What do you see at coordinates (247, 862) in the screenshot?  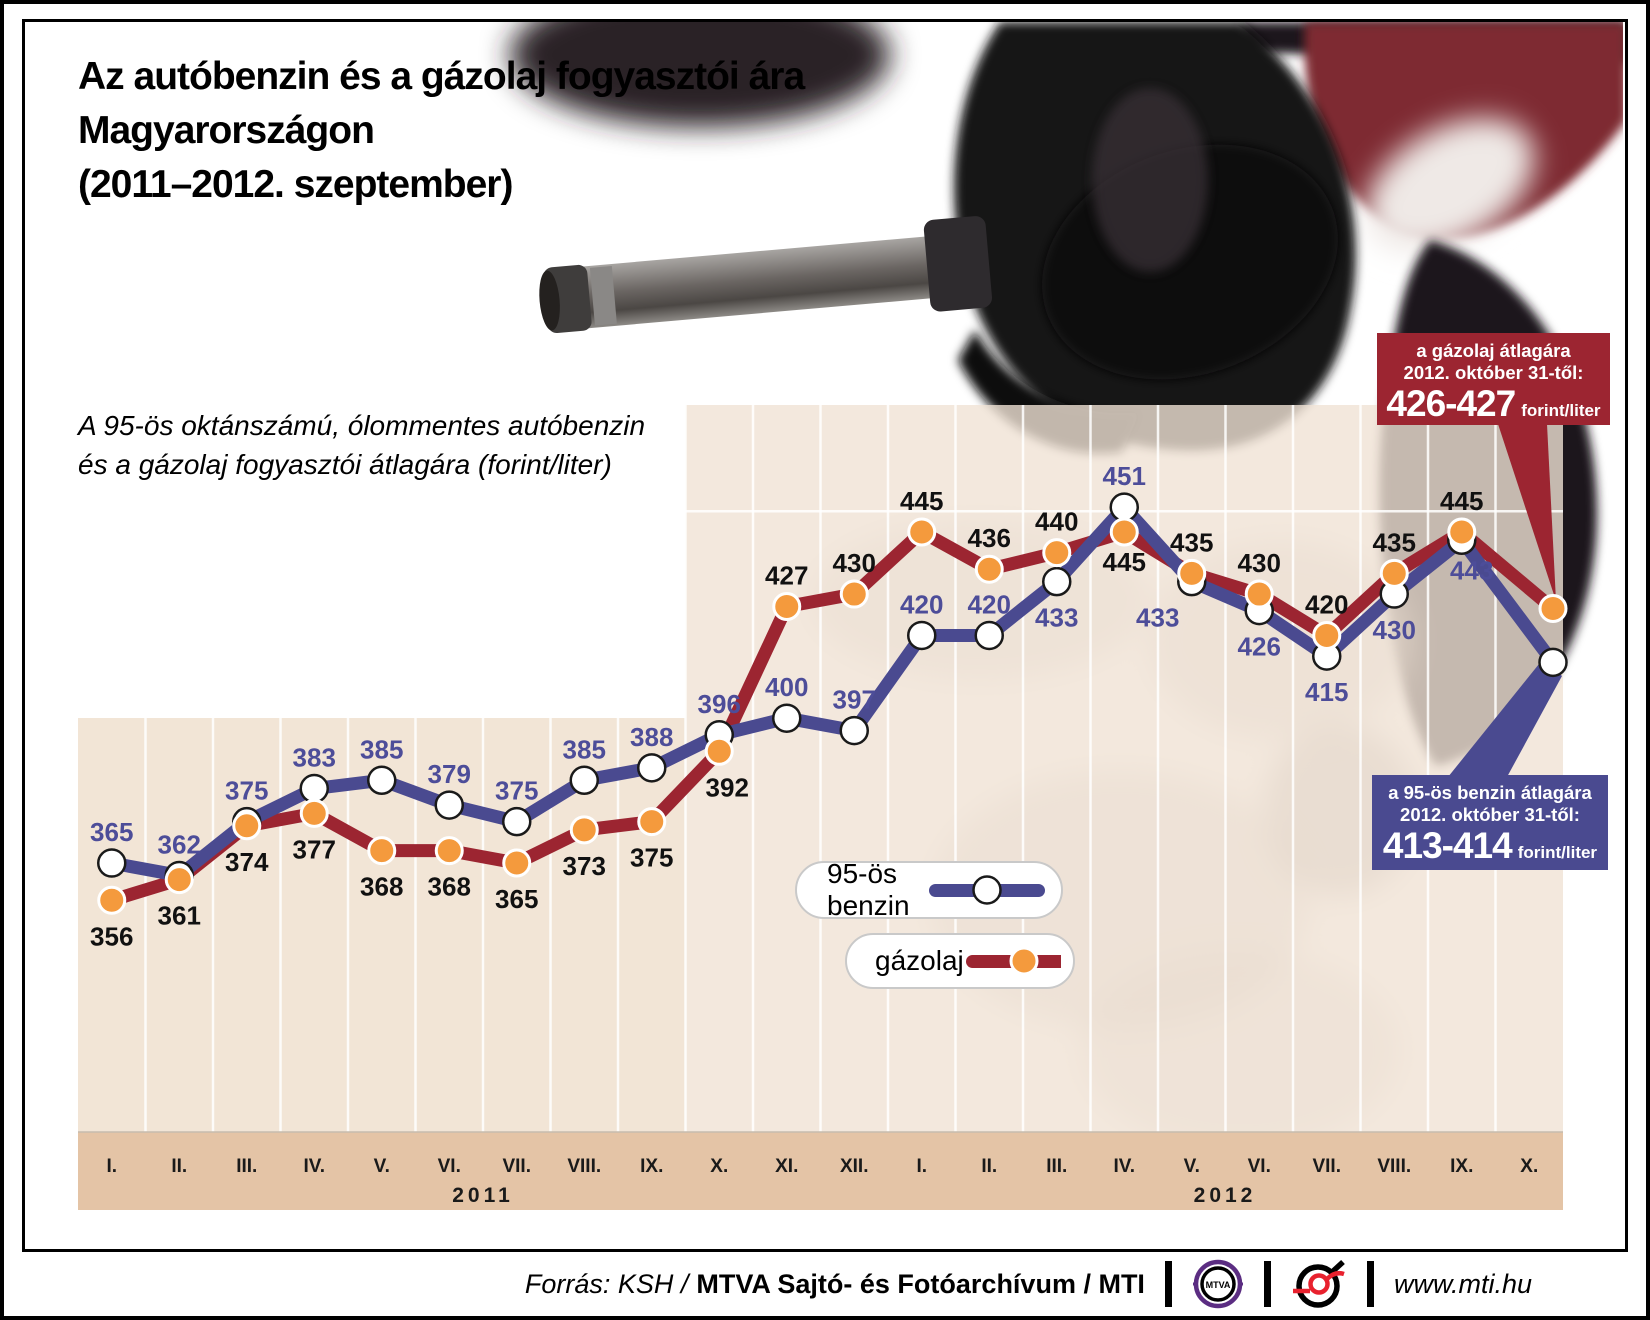 I see `svg-text: 374` at bounding box center [247, 862].